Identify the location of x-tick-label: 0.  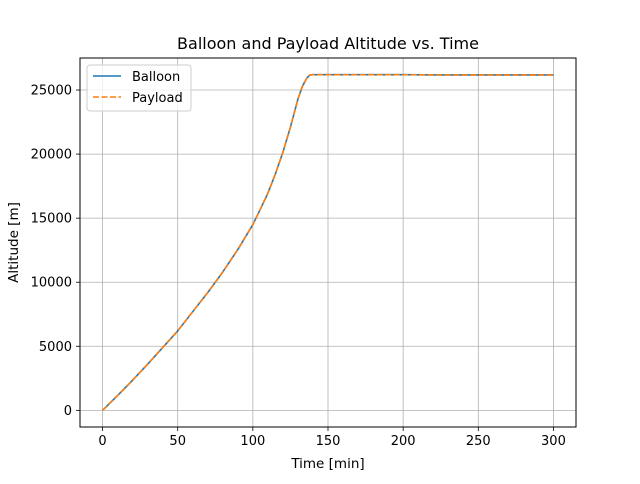
(102, 441).